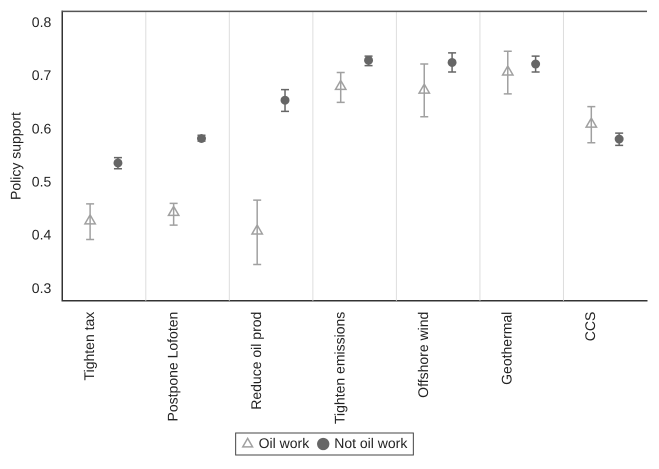 The height and width of the screenshot is (469, 659). Describe the element at coordinates (42, 181) in the screenshot. I see `y-tick-label: 0.5` at that location.